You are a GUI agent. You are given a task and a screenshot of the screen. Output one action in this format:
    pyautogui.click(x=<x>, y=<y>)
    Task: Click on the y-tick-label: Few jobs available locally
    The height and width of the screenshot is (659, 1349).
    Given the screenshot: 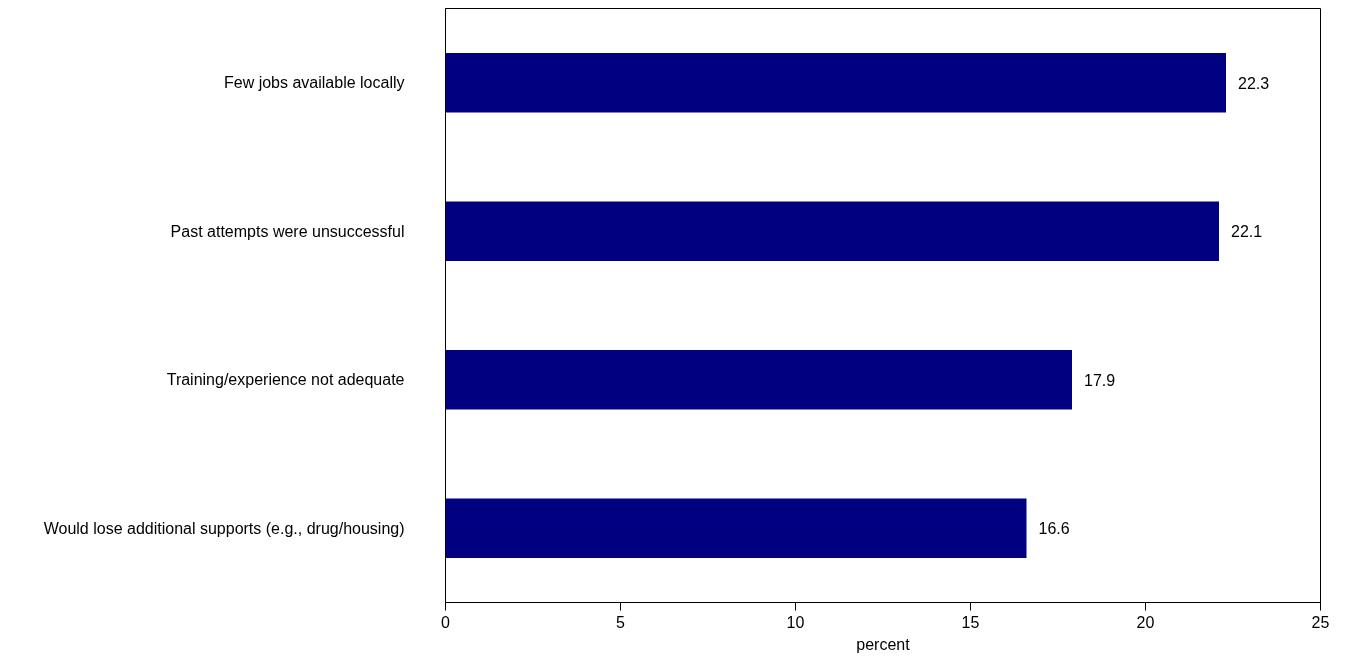 What is the action you would take?
    pyautogui.click(x=314, y=83)
    